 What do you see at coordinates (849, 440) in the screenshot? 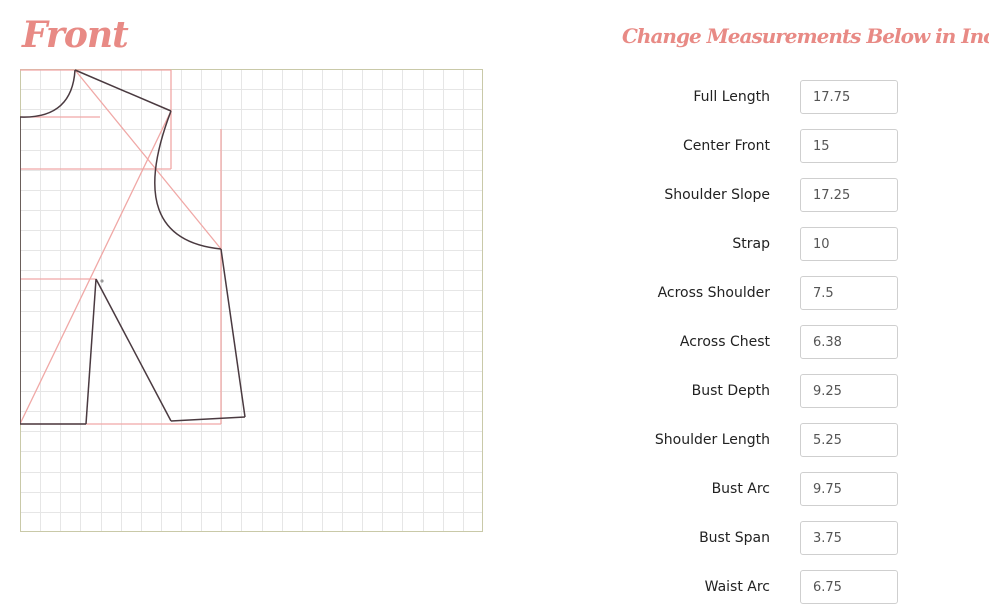
I see `shoulder-length-input` at bounding box center [849, 440].